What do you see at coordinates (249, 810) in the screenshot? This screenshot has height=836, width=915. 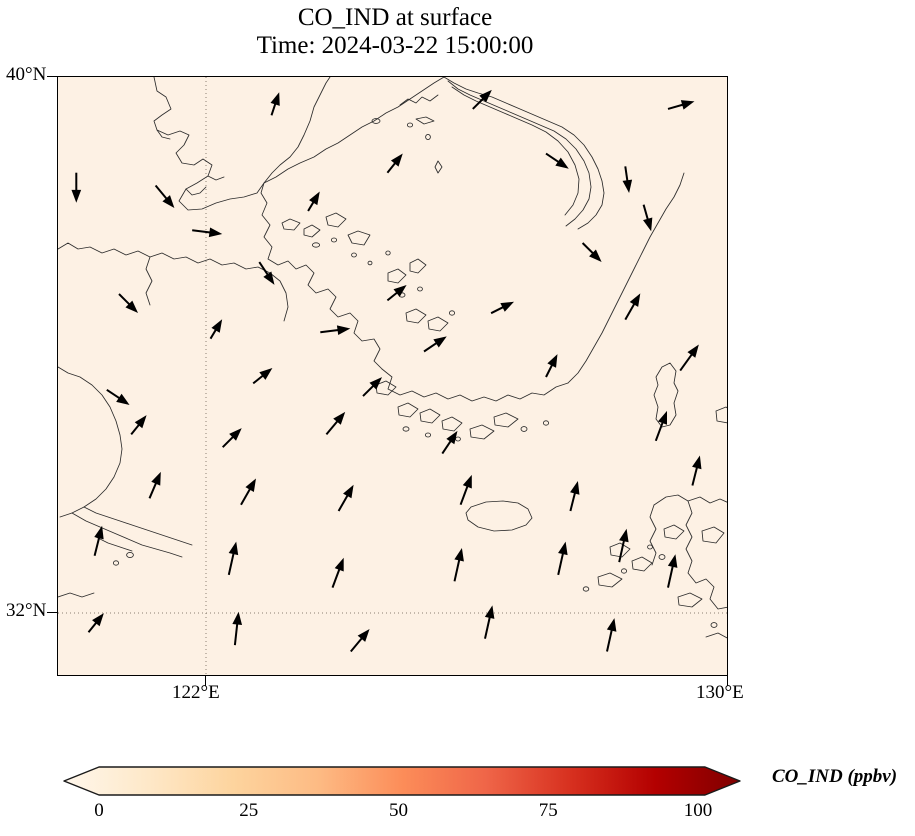 I see `colorbar-tick-25: 25` at bounding box center [249, 810].